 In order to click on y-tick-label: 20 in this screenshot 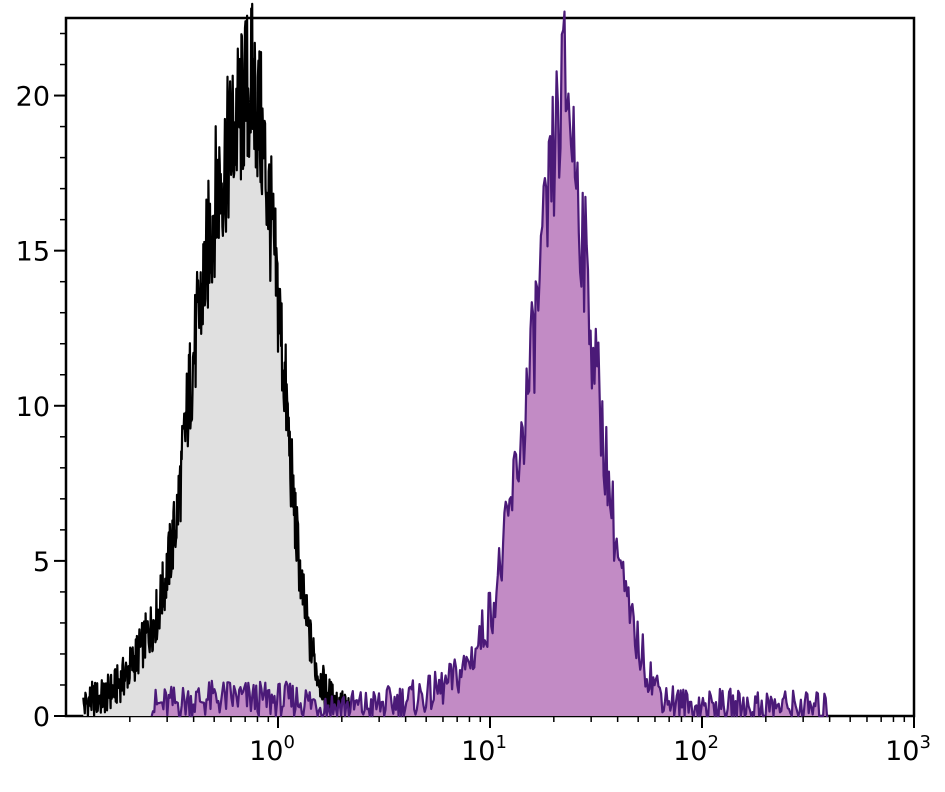, I will do `click(33, 97)`.